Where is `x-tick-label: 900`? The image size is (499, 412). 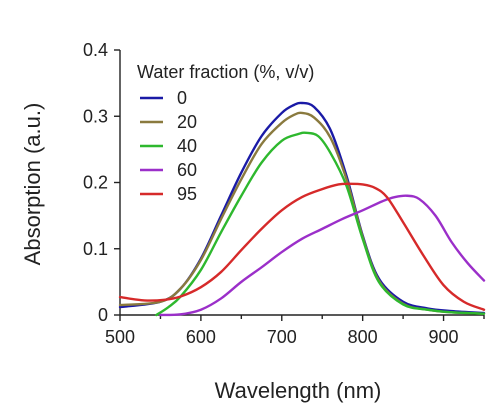 x-tick-label: 900 is located at coordinates (444, 337).